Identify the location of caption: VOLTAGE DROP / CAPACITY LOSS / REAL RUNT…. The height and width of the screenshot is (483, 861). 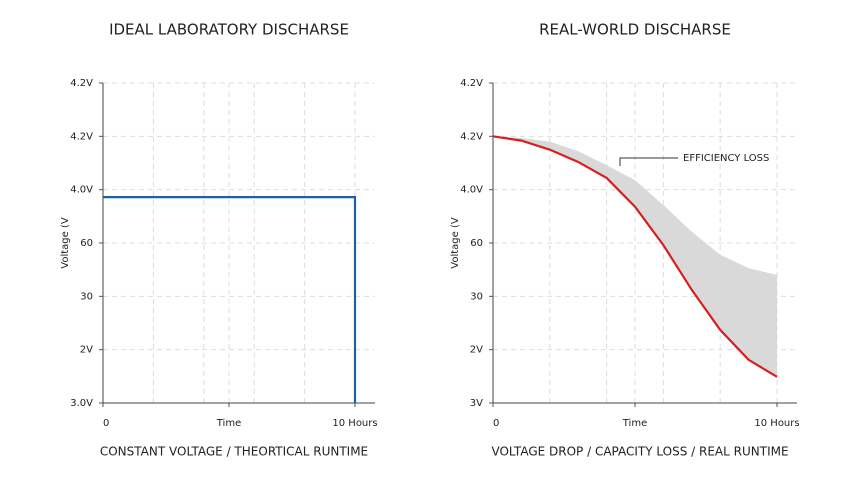
(639, 452).